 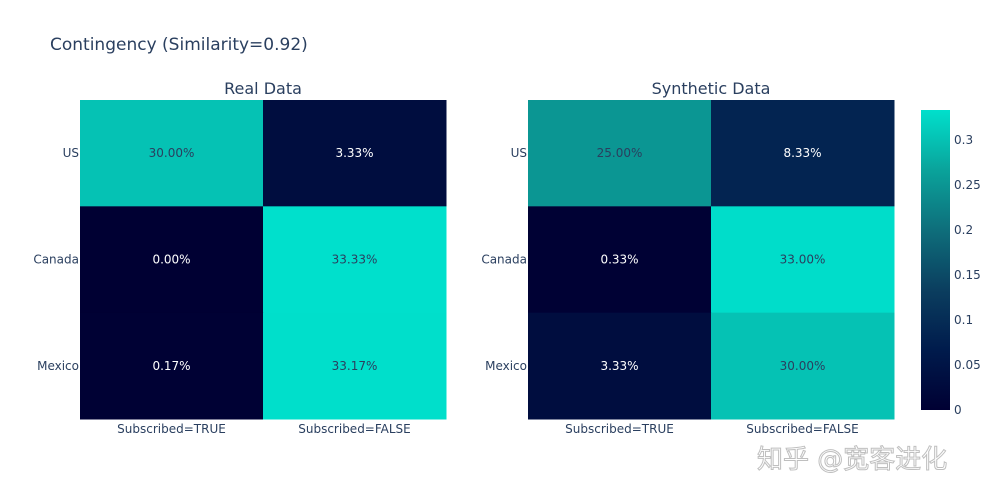 What do you see at coordinates (263, 88) in the screenshot?
I see `panel-title: Real Data` at bounding box center [263, 88].